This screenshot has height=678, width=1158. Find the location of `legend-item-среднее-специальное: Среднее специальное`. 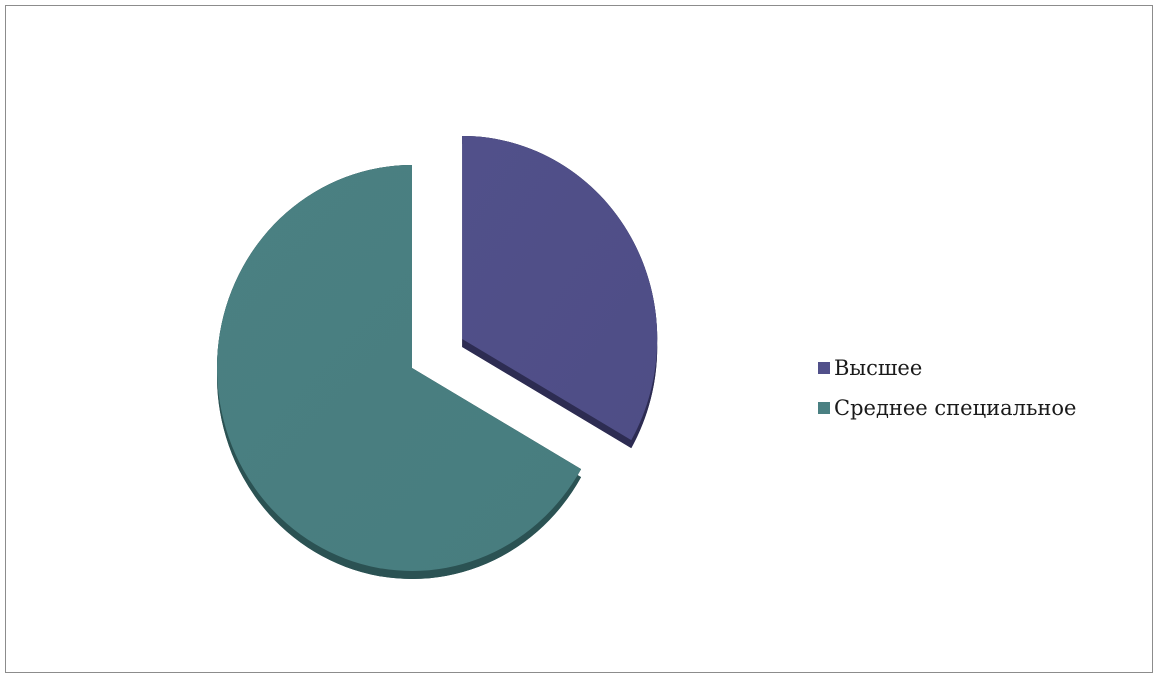

legend-item-среднее-специальное: Среднее специальное is located at coordinates (947, 408).